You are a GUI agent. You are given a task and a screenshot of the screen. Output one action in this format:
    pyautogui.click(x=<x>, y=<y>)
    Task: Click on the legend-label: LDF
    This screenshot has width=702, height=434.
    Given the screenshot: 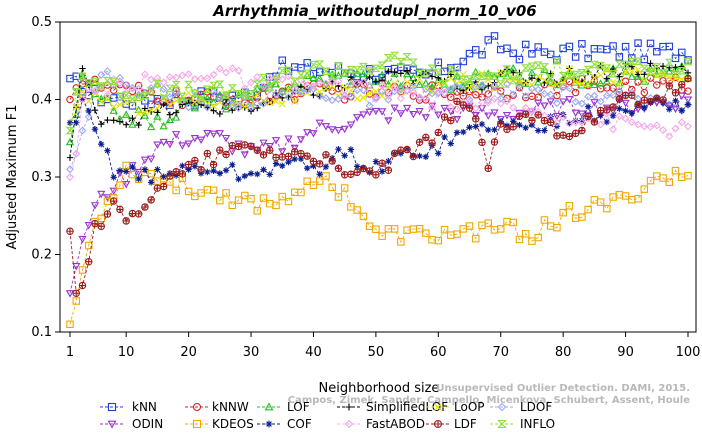 What is the action you would take?
    pyautogui.click(x=465, y=424)
    